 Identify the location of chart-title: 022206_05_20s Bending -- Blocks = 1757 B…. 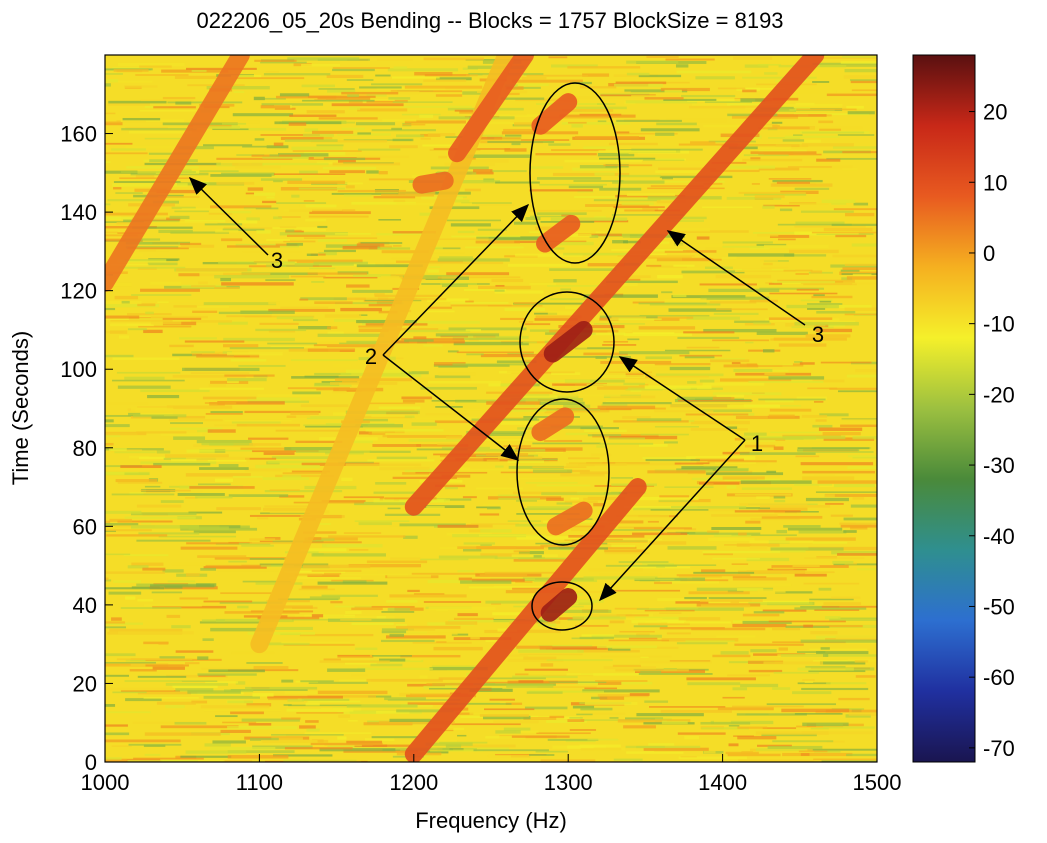
(489, 20).